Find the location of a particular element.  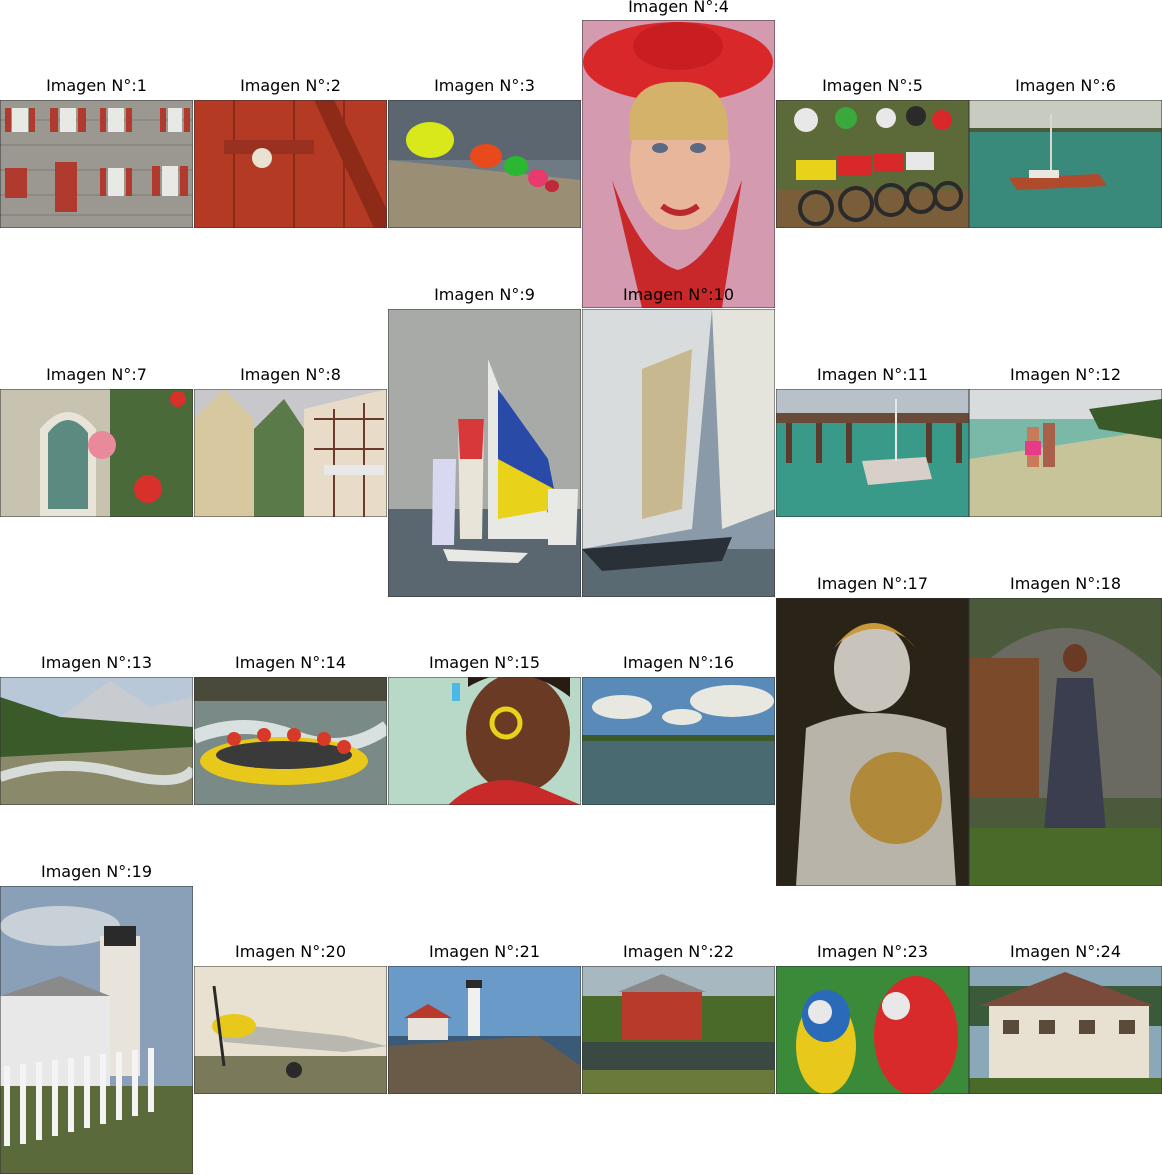

image-caption: Imagen N°:12 is located at coordinates (1065, 374).